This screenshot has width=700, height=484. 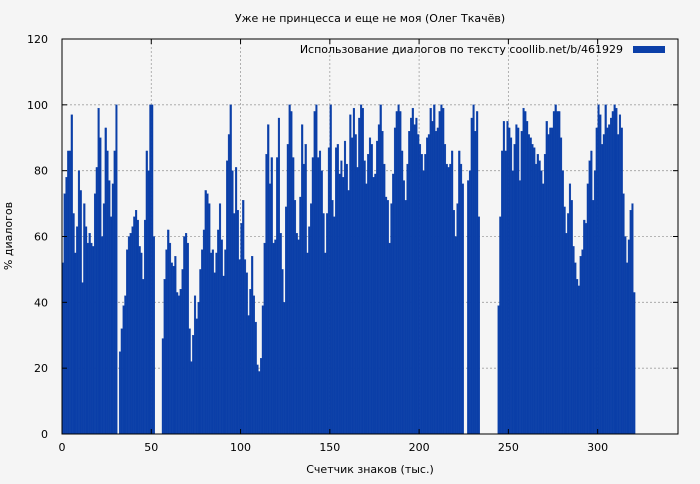 I want to click on x-tick-label: 0, so click(x=62, y=447).